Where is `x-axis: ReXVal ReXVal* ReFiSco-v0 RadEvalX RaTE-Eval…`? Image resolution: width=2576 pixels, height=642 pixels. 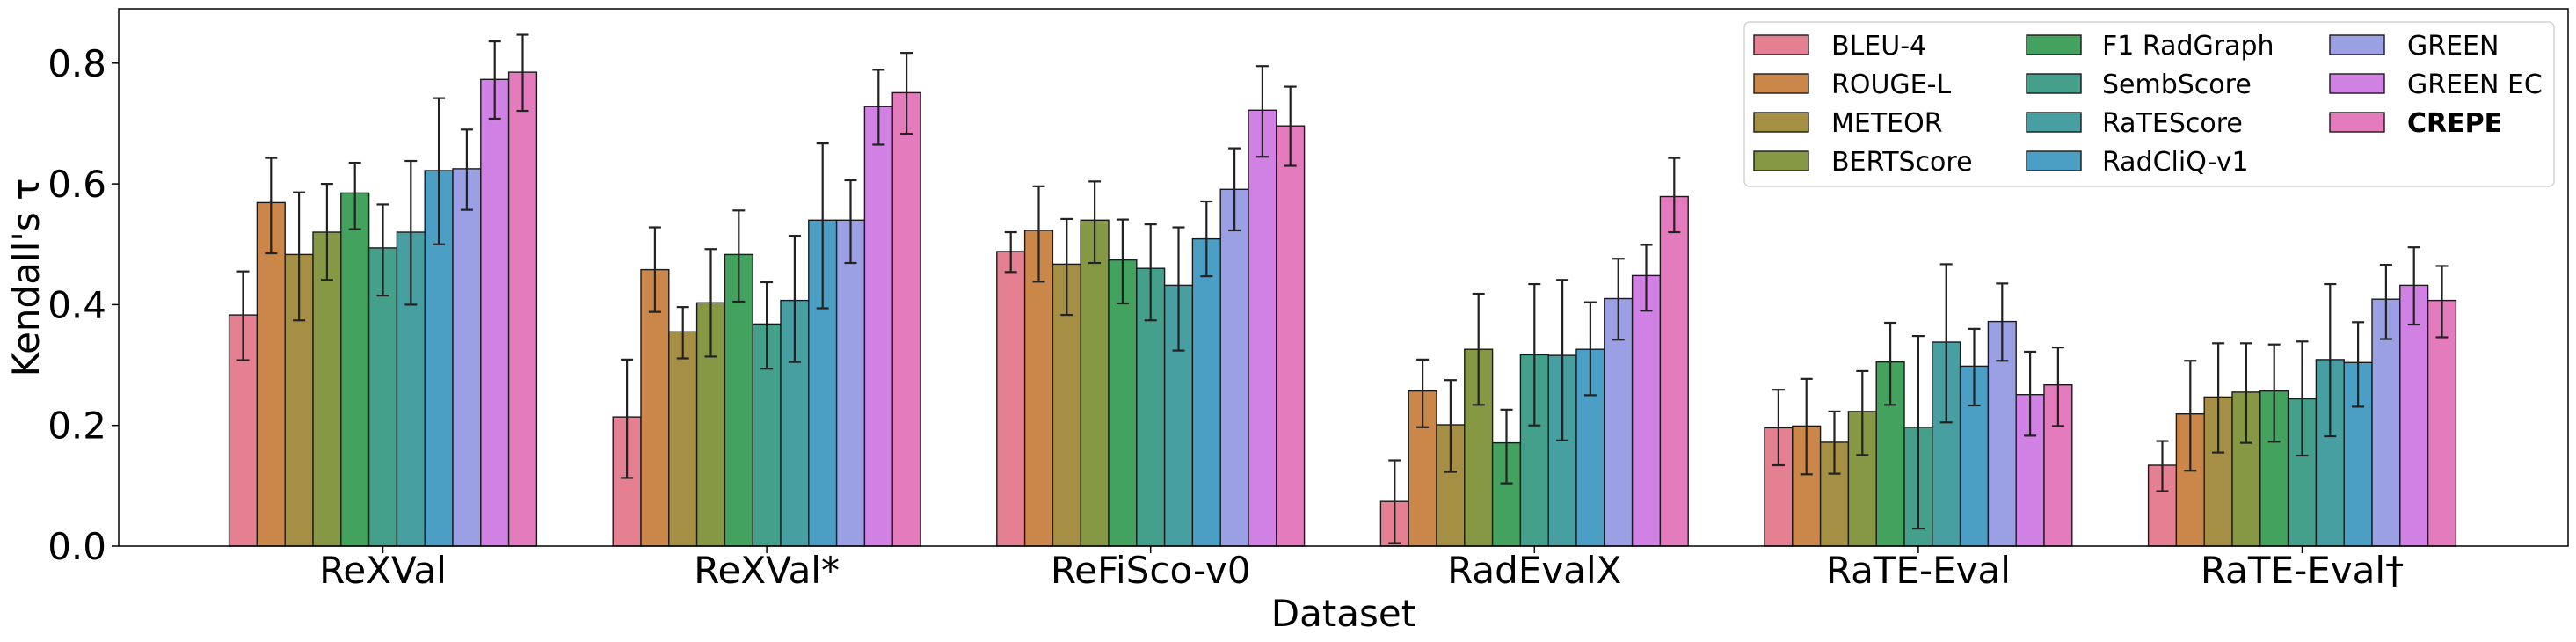 x-axis: ReXVal ReXVal* ReFiSco-v0 RadEvalX RaTE-Eval… is located at coordinates (1361, 569).